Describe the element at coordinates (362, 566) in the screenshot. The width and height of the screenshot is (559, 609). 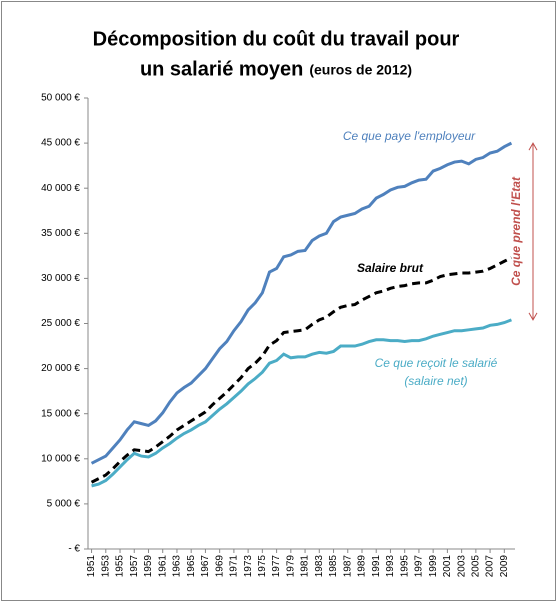
I see `x-tick-label: 1989` at that location.